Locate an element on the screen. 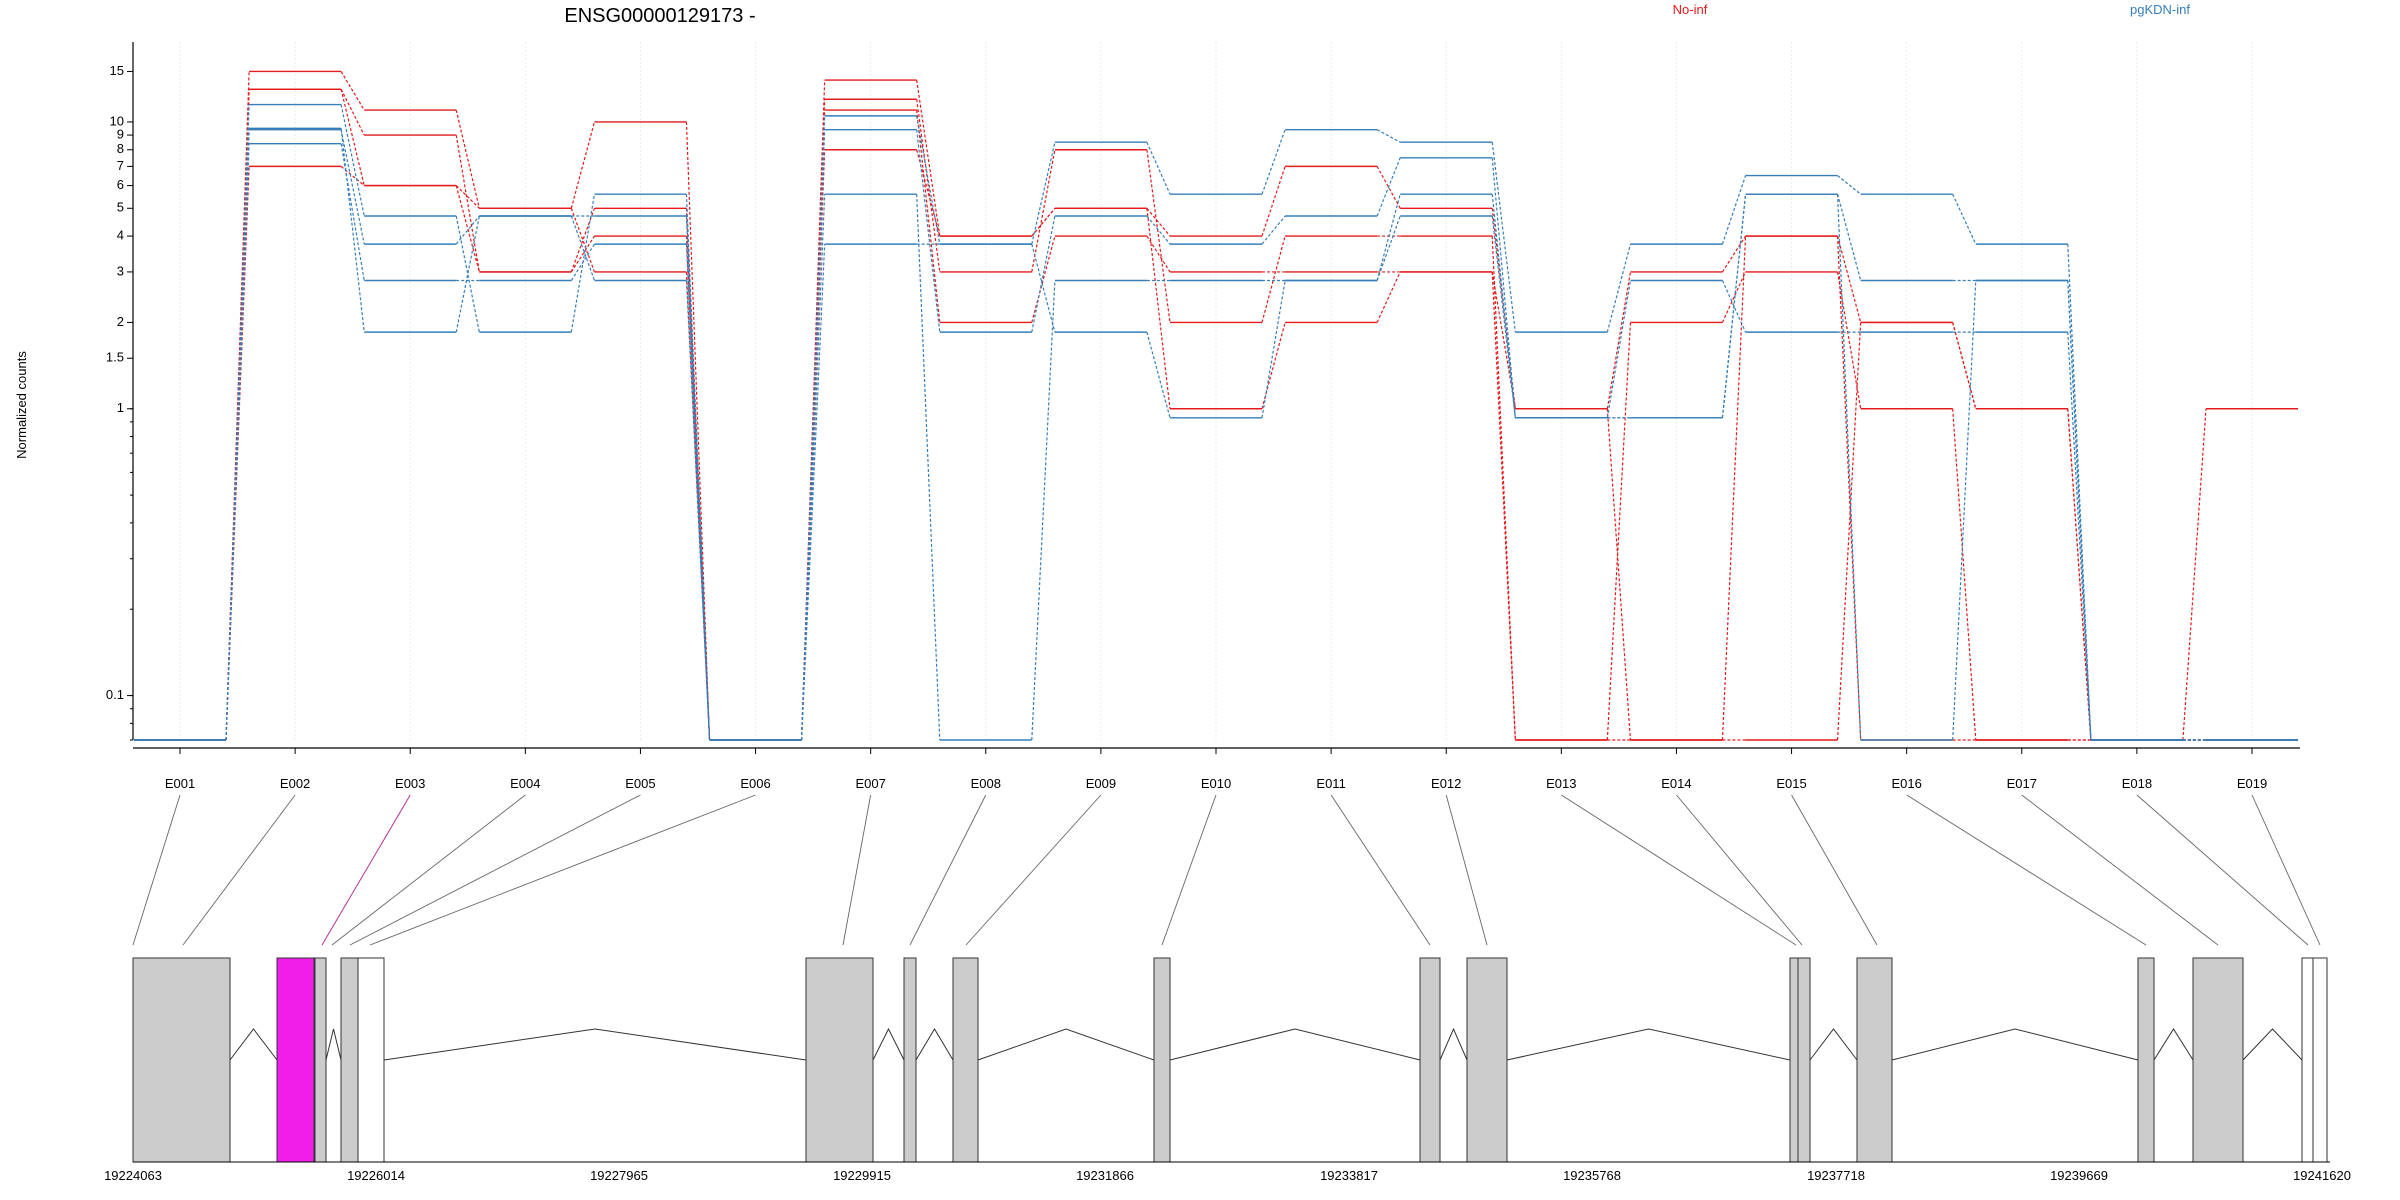 This screenshot has width=2400, height=1200. y-tick-label: 7 is located at coordinates (120, 165).